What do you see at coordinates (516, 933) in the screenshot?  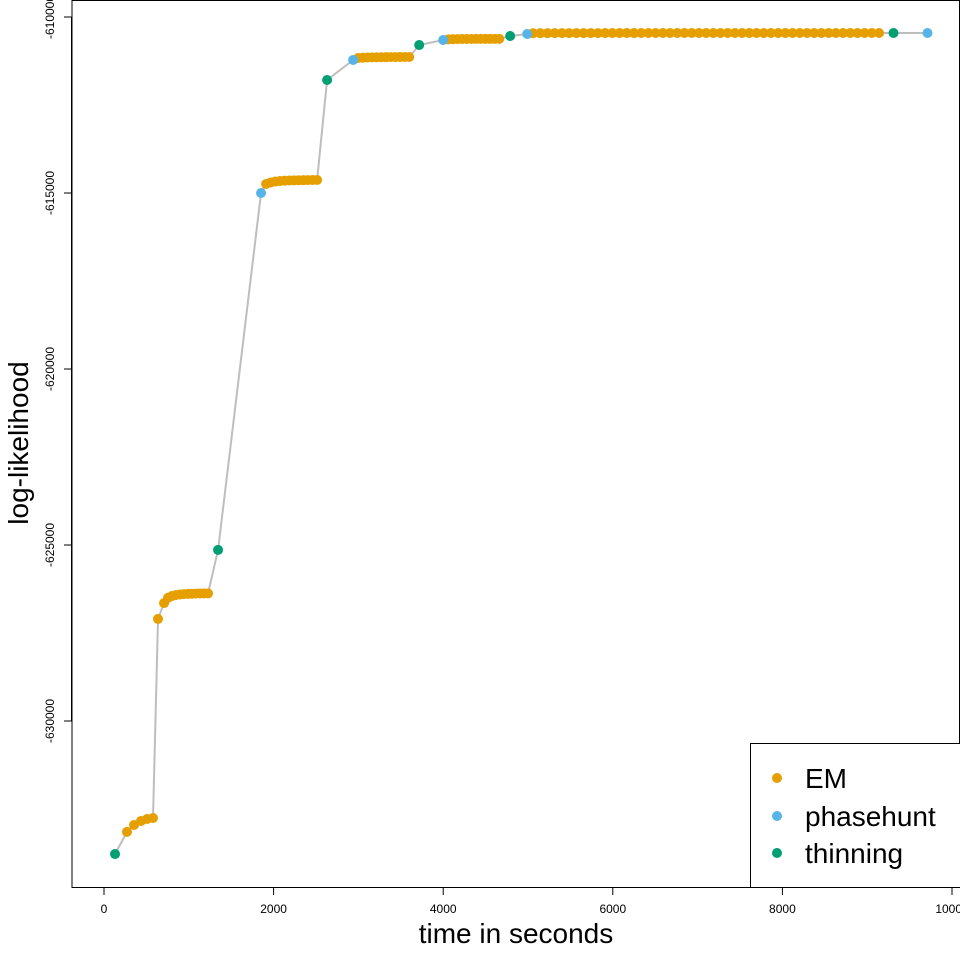 I see `x-axis-label: time in seconds` at bounding box center [516, 933].